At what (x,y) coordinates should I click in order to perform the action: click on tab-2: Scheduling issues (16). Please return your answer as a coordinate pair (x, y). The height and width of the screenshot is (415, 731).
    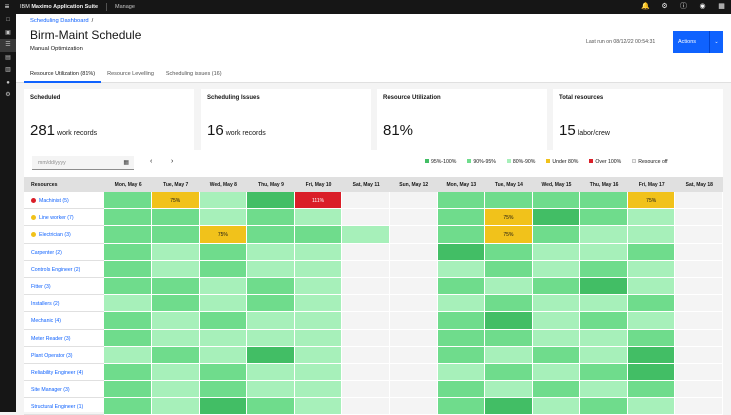
    Looking at the image, I should click on (193, 74).